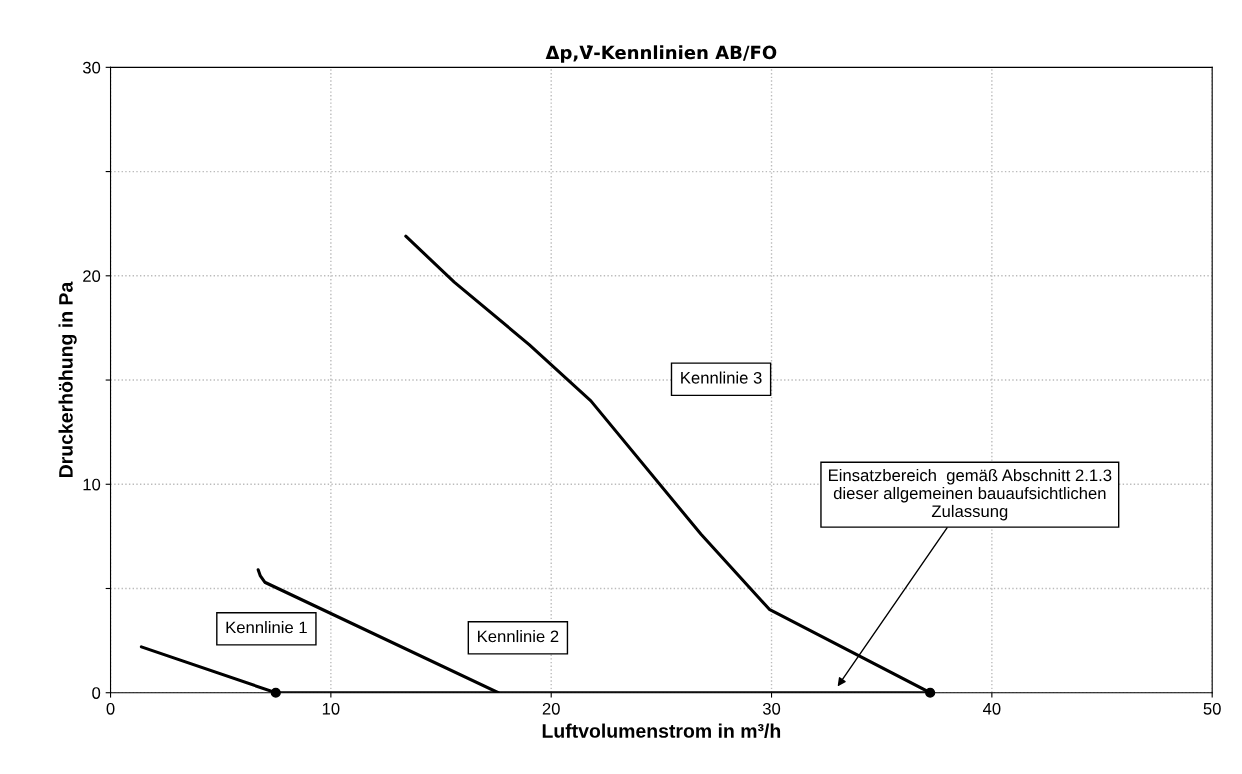  I want to click on x-tick-label: 0, so click(110, 708).